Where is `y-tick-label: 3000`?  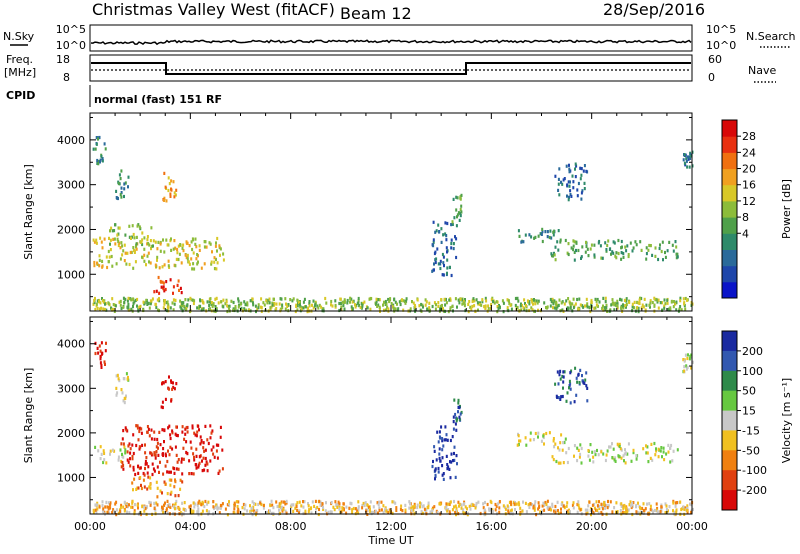
y-tick-label: 3000 is located at coordinates (71, 185).